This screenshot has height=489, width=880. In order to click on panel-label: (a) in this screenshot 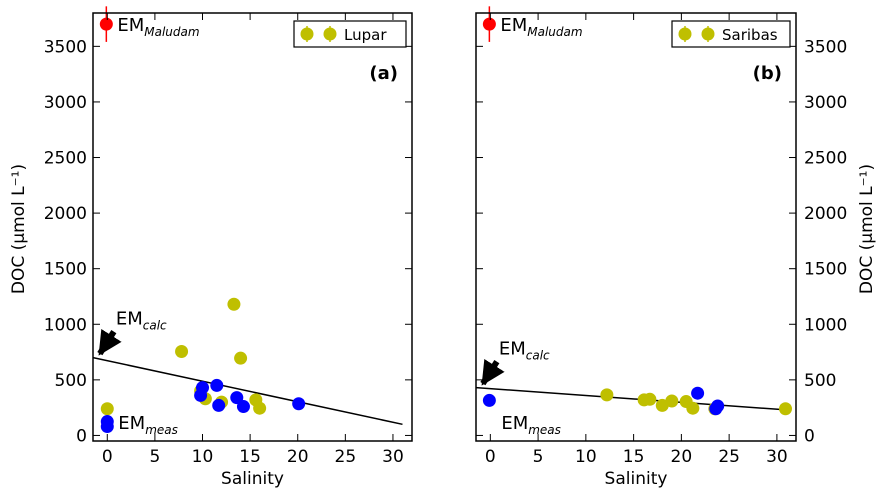, I will do `click(383, 73)`.